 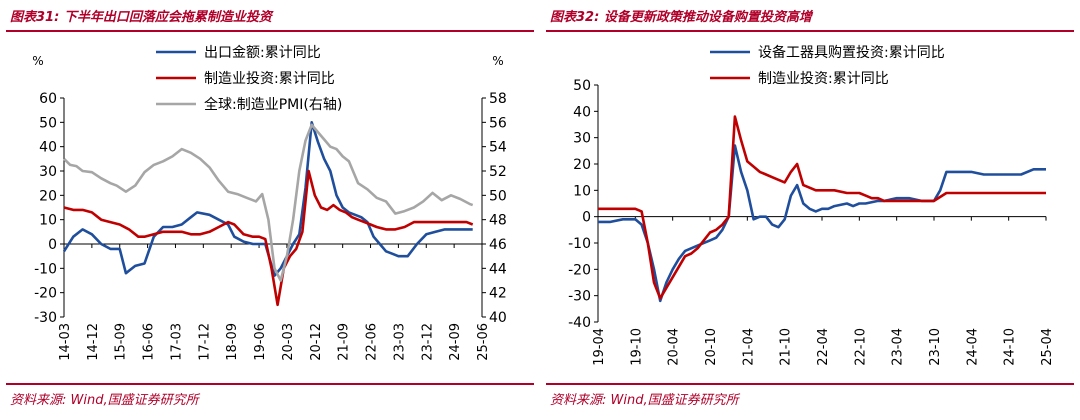 What do you see at coordinates (1047, 347) in the screenshot?
I see `x-tick-label: 25-04` at bounding box center [1047, 347].